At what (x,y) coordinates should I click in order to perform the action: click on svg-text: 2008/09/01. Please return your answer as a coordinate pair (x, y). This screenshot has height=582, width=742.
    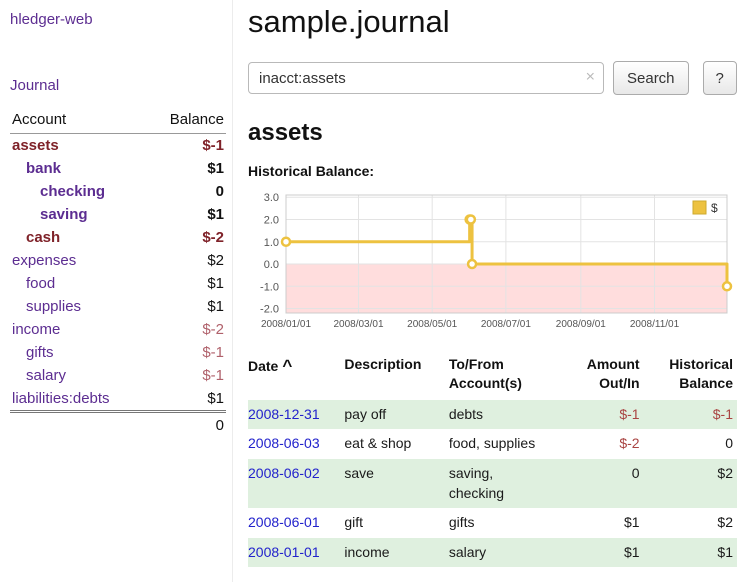
    Looking at the image, I should click on (581, 324).